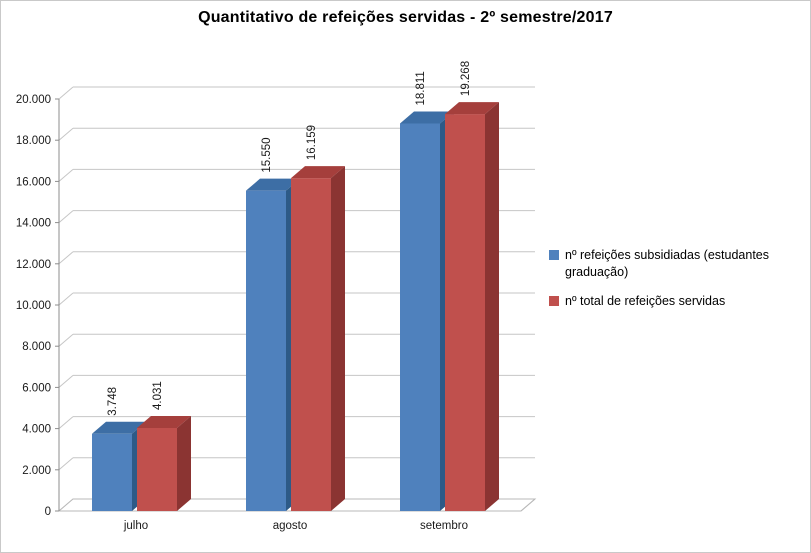 The height and width of the screenshot is (553, 811). What do you see at coordinates (36, 347) in the screenshot?
I see `y-tick-label: 8.000` at bounding box center [36, 347].